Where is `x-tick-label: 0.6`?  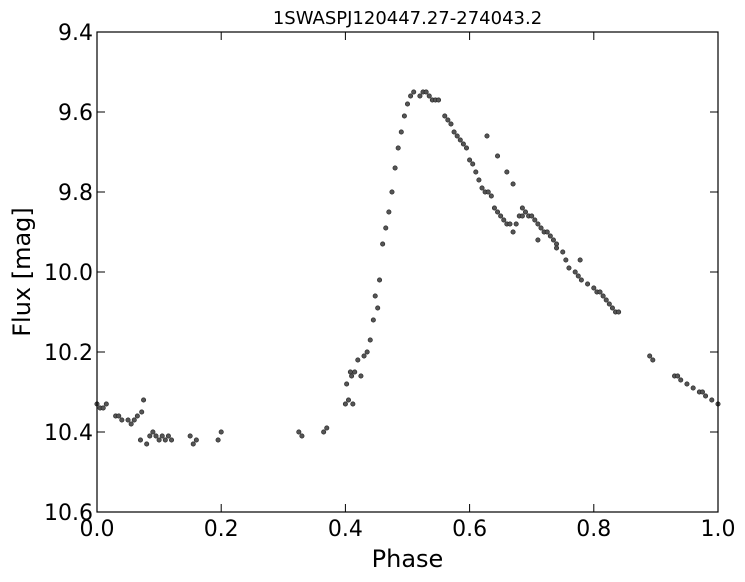
x-tick-label: 0.6 is located at coordinates (469, 529).